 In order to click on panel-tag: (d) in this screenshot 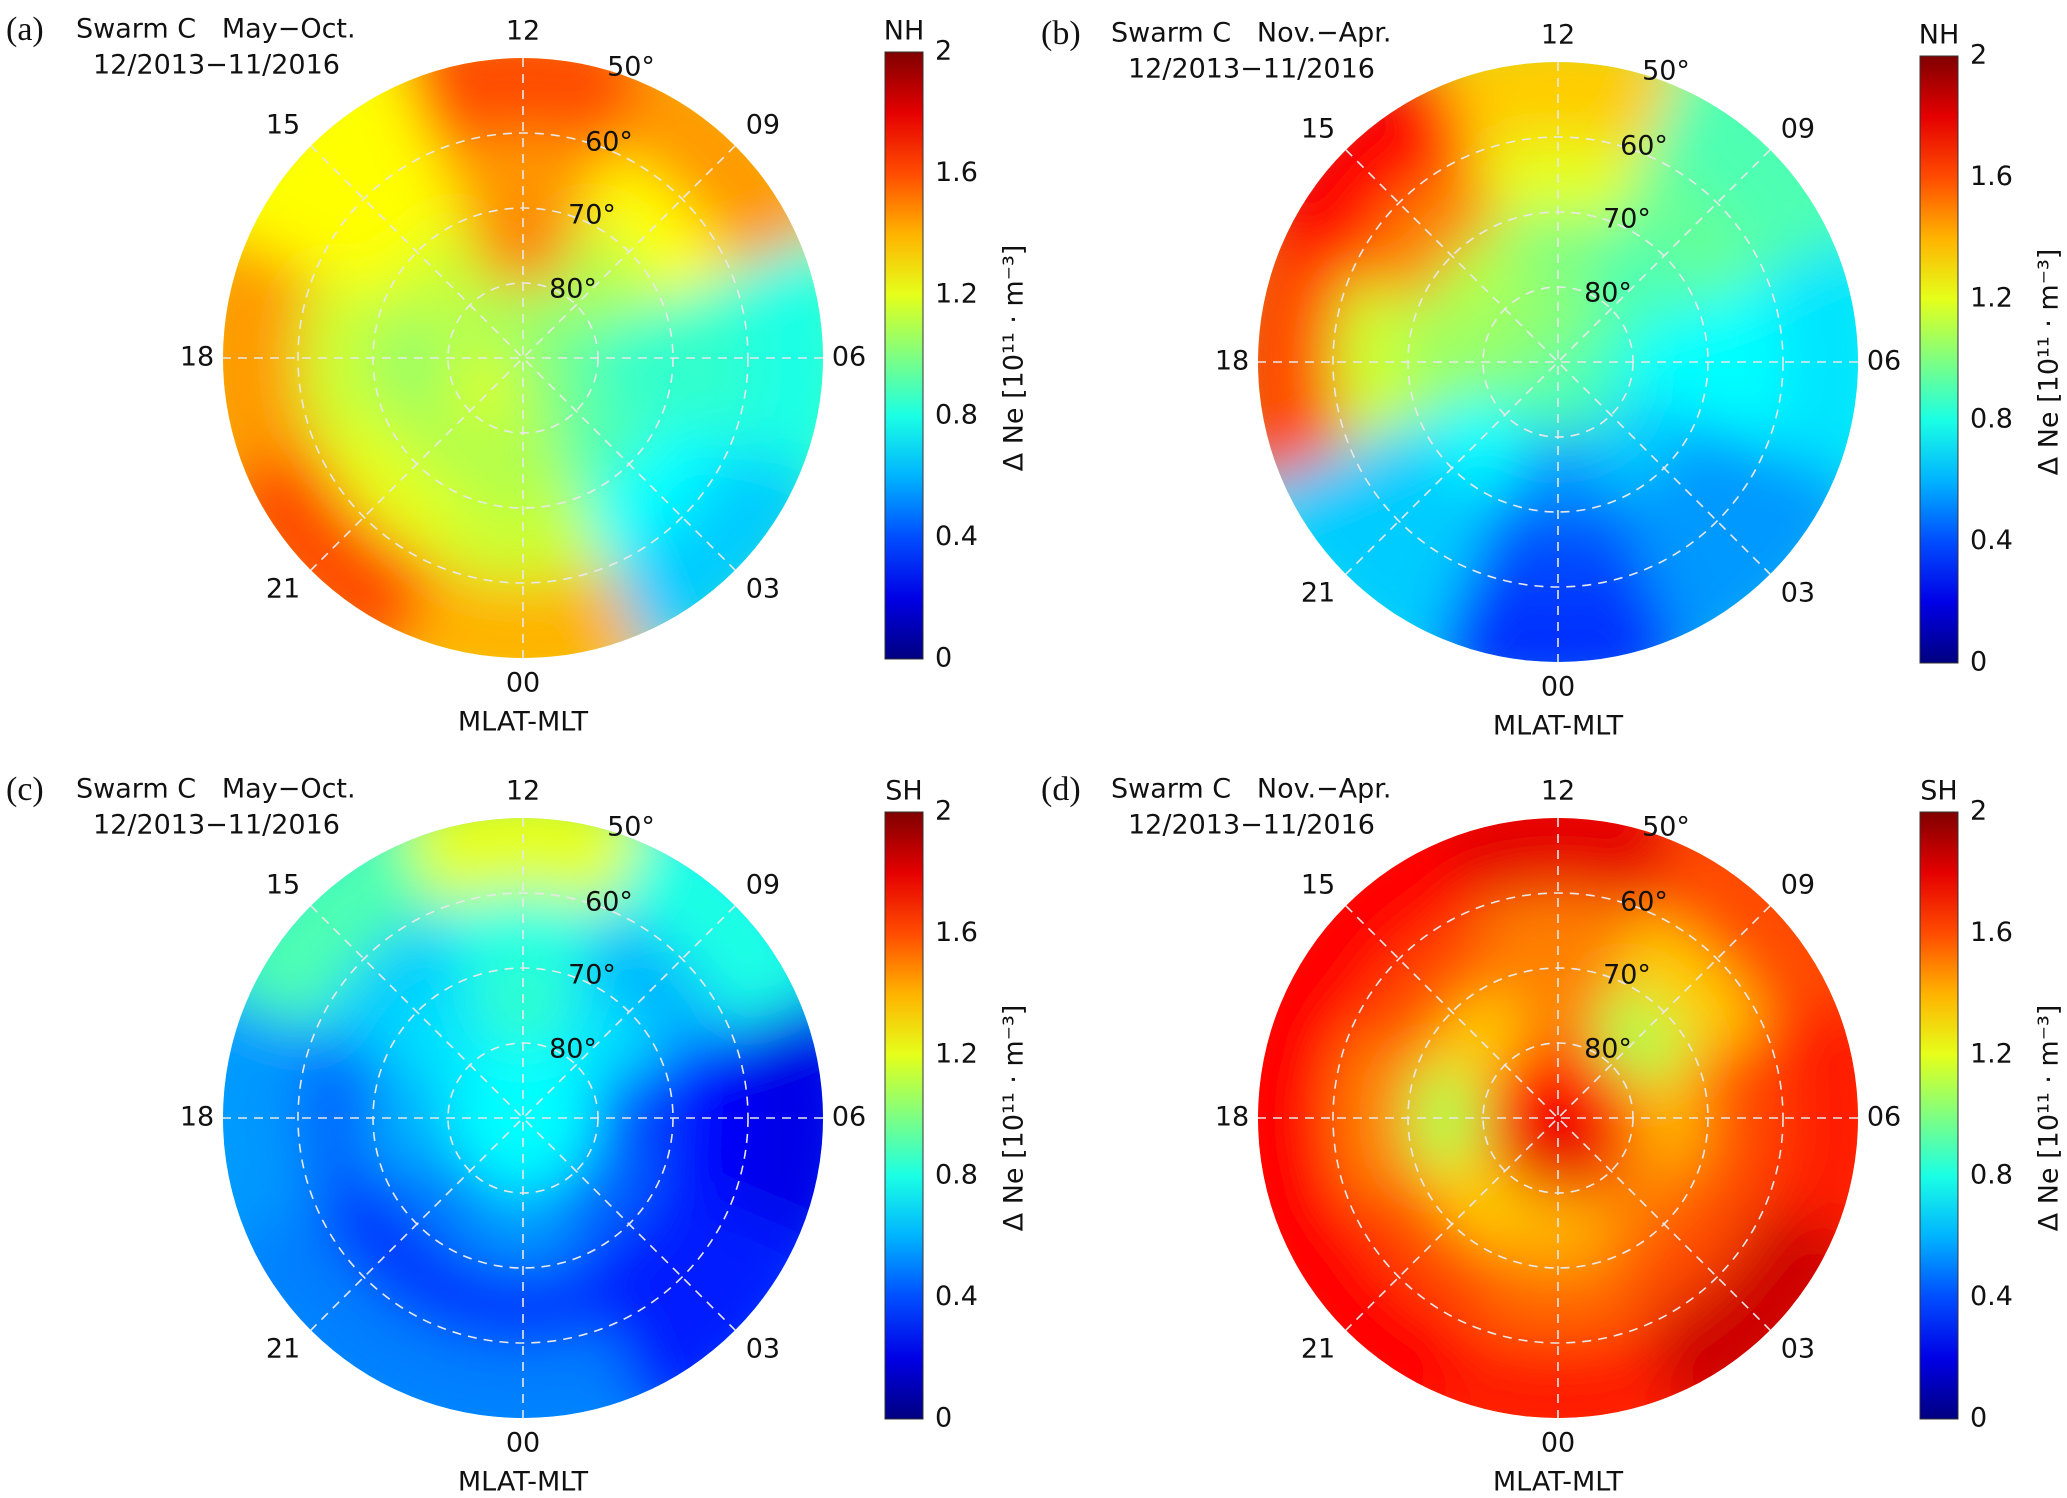, I will do `click(1061, 789)`.